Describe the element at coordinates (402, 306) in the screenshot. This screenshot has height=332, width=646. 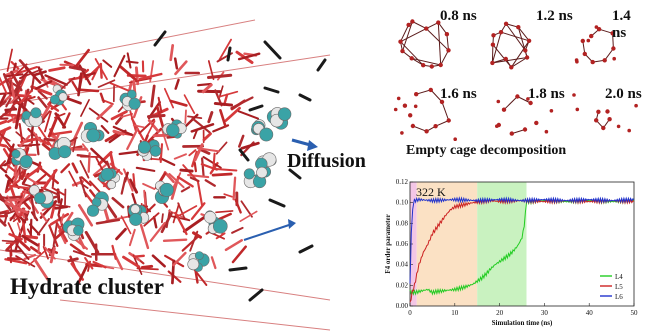
I see `y-tick-label: 0.00` at that location.